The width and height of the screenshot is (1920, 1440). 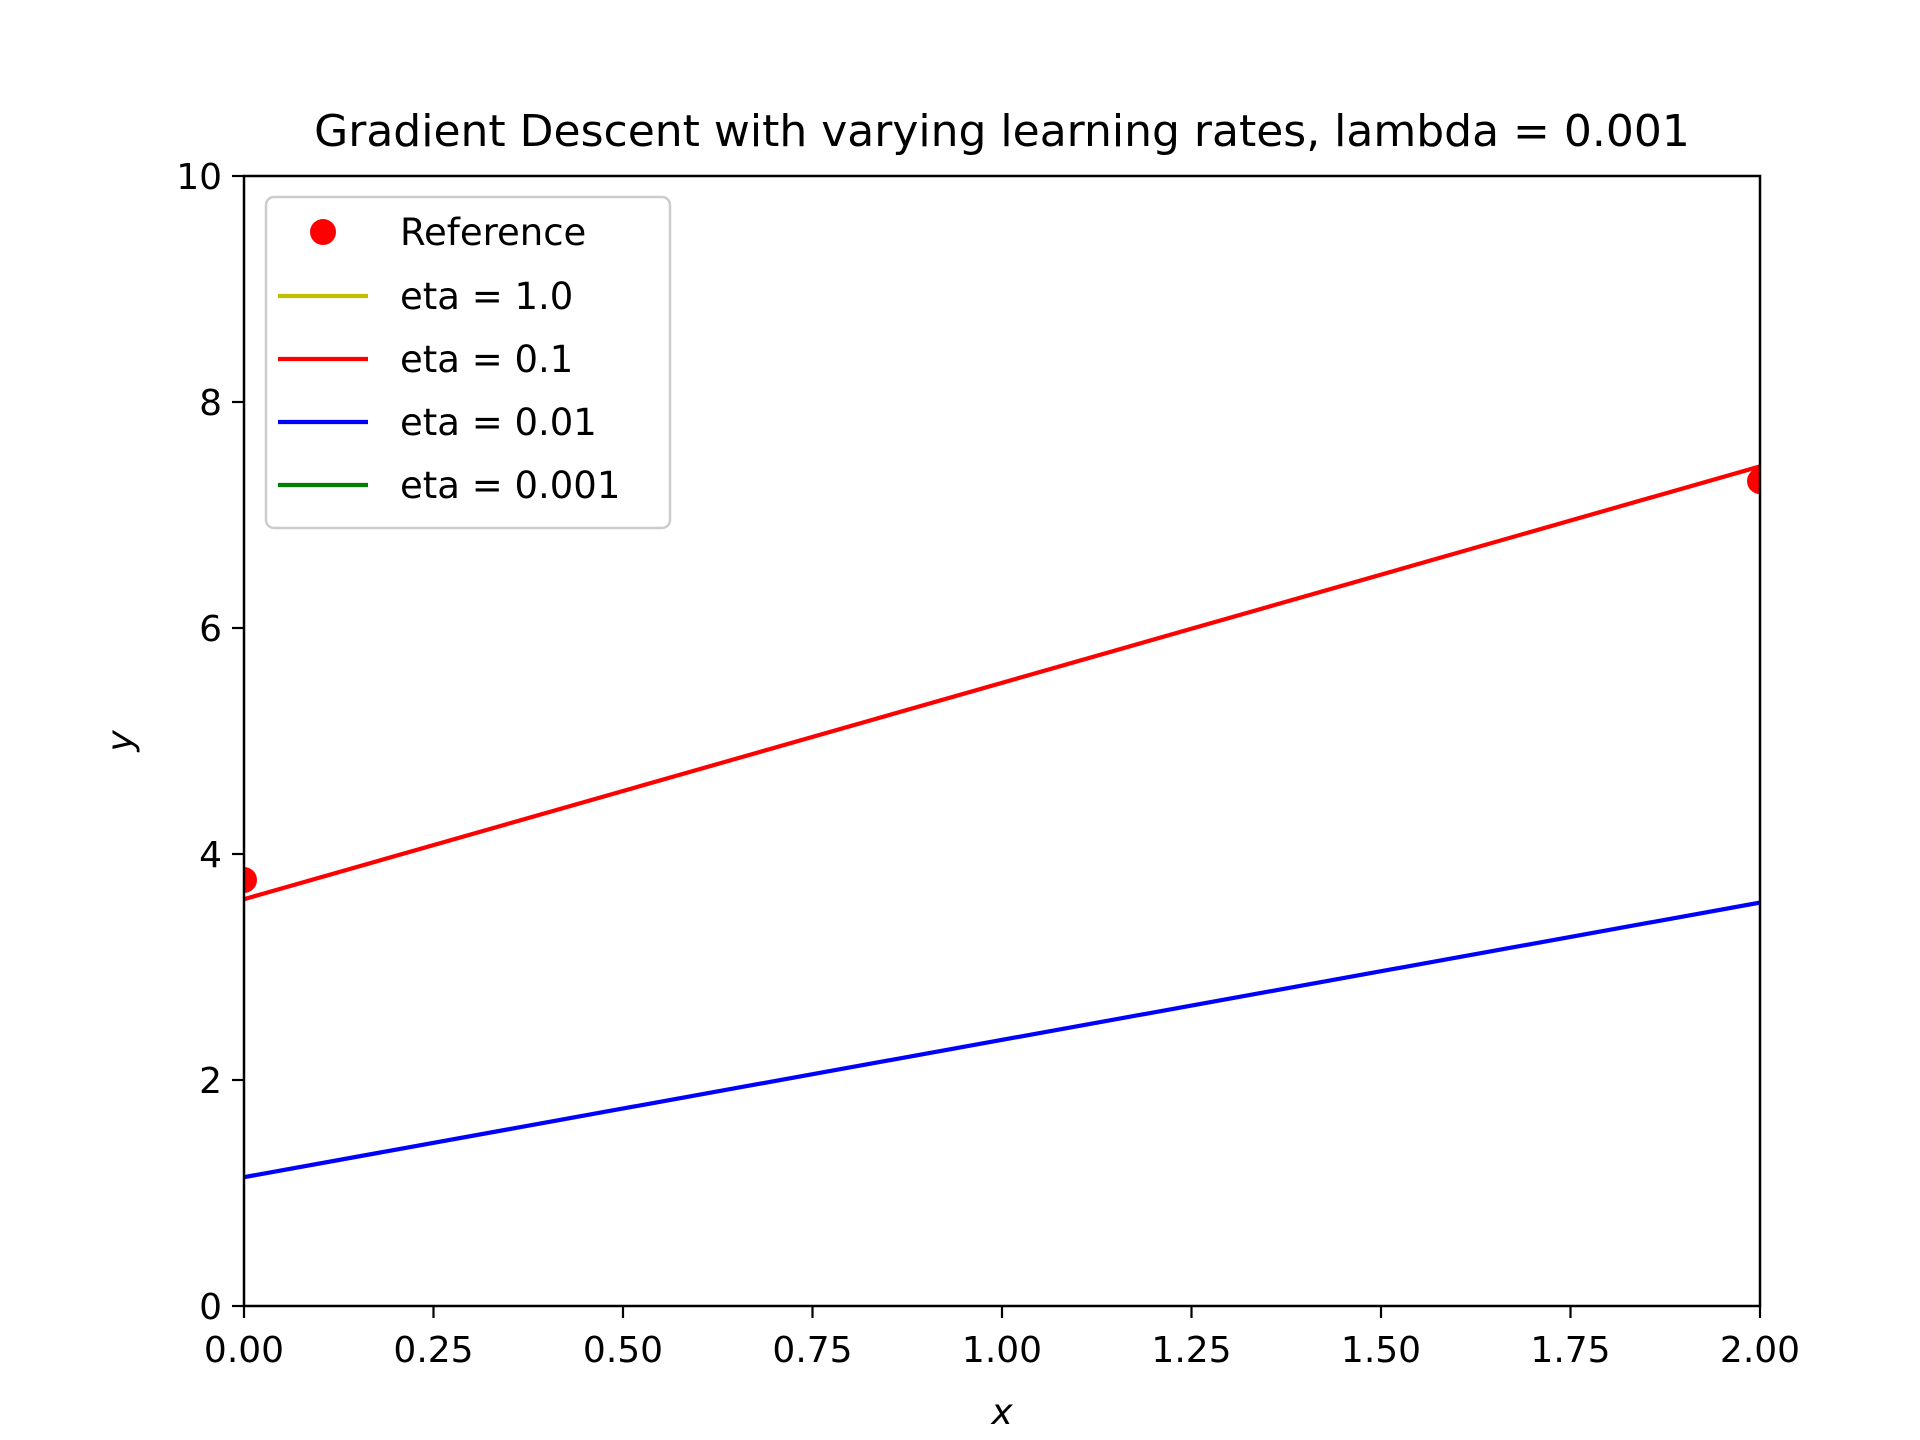 What do you see at coordinates (244, 1350) in the screenshot?
I see `x-tick-label: 0.00` at bounding box center [244, 1350].